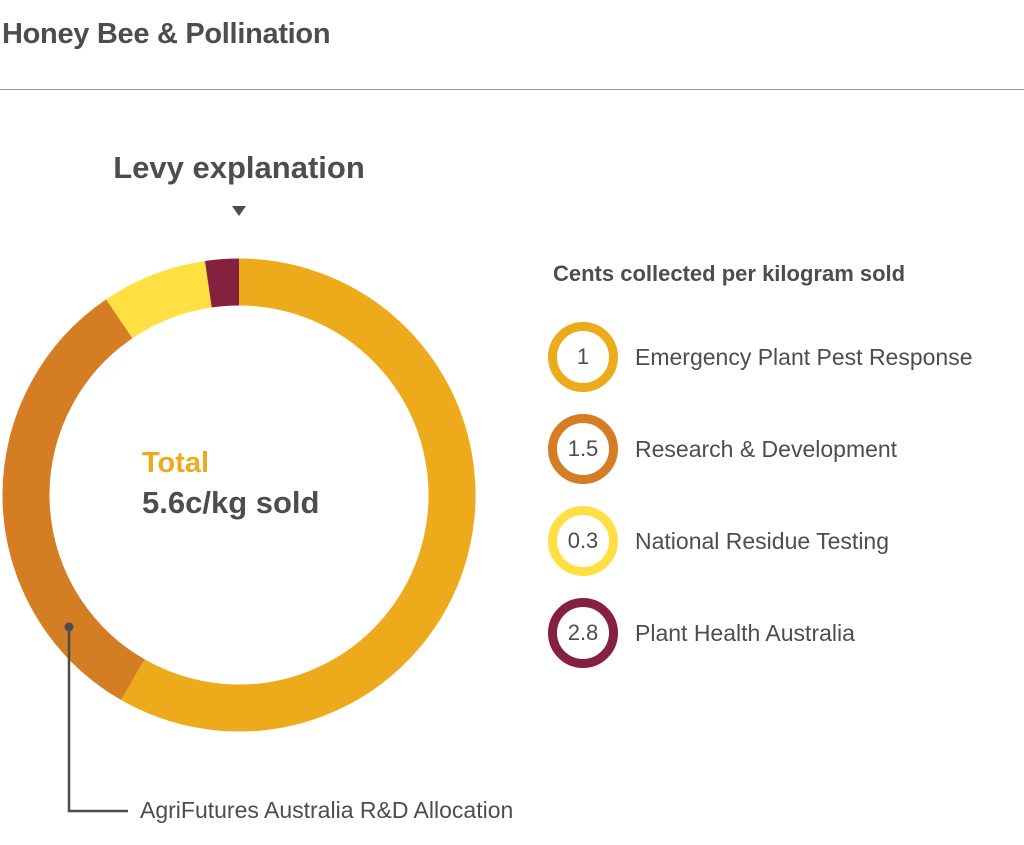 The image size is (1024, 845). What do you see at coordinates (583, 633) in the screenshot?
I see `legend-value-badge: 2.8` at bounding box center [583, 633].